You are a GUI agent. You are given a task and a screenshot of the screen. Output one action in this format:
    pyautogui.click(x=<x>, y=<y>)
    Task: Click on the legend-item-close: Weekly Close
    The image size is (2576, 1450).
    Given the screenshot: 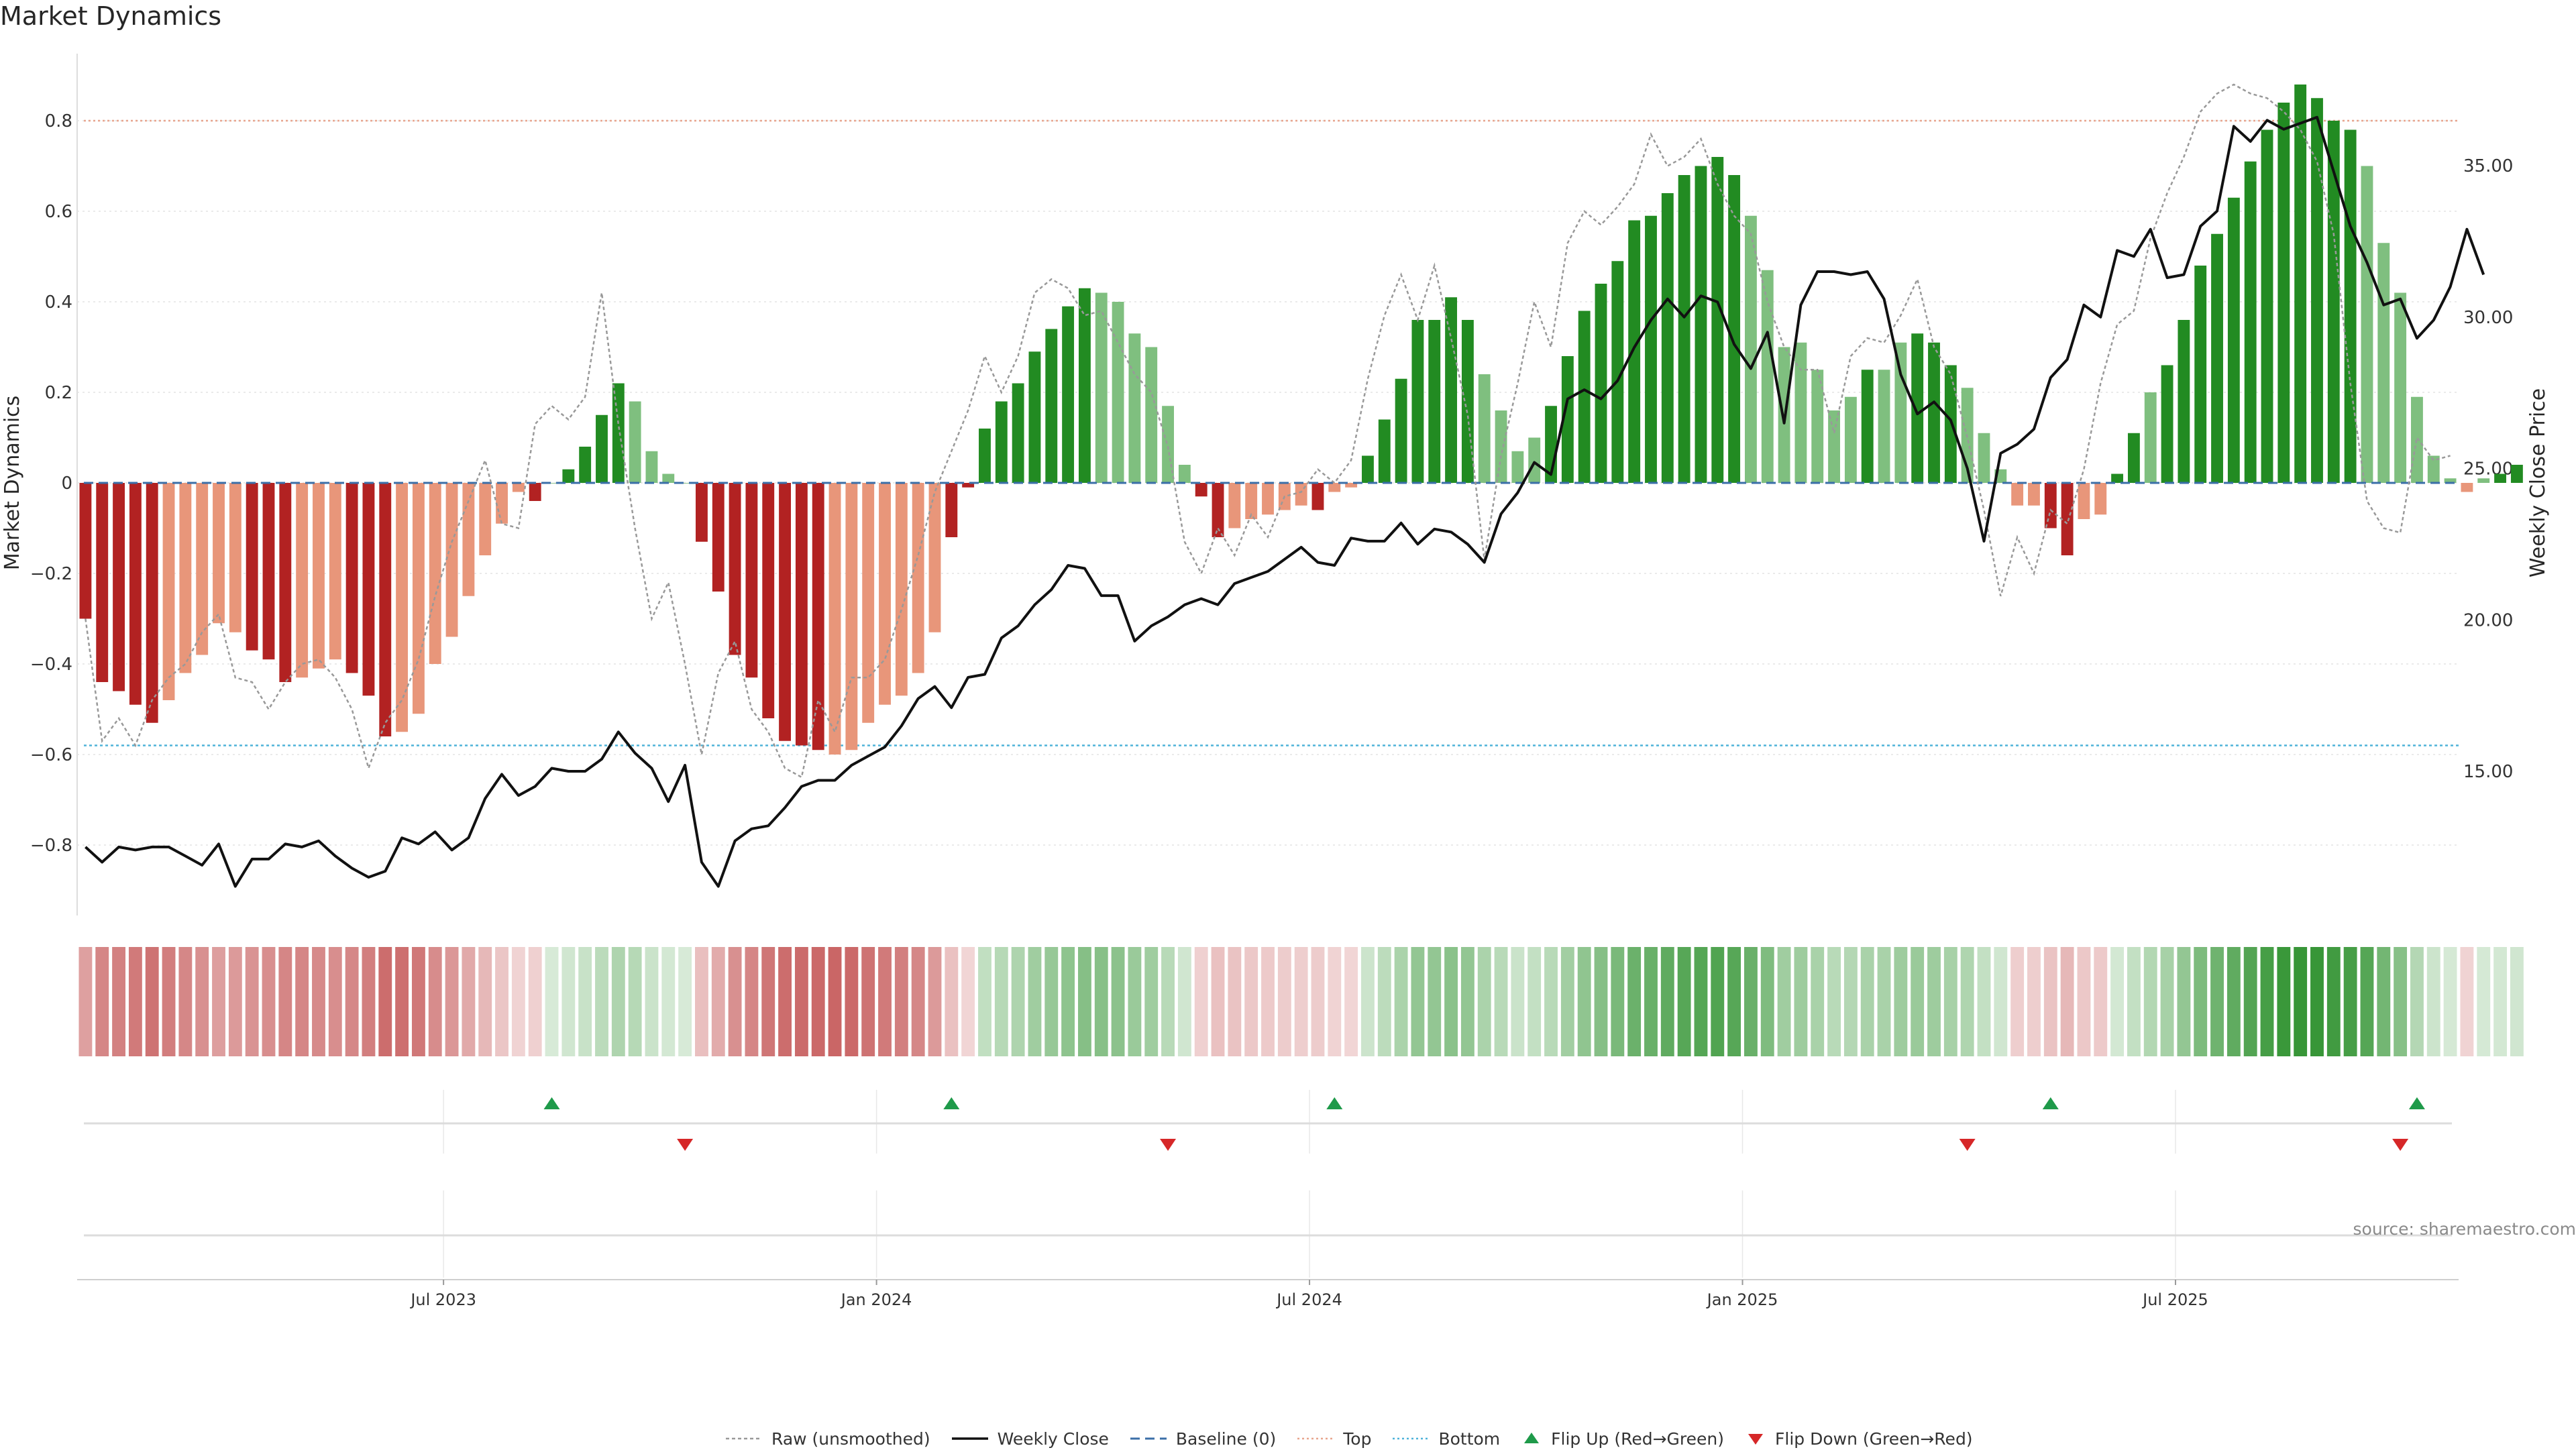 What is the action you would take?
    pyautogui.click(x=1030, y=1439)
    